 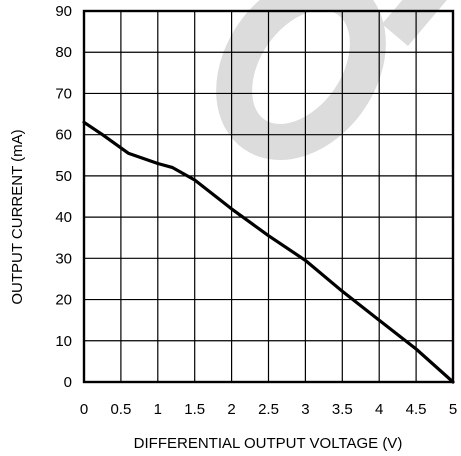 I want to click on x-tick-label: 2, so click(x=231, y=409).